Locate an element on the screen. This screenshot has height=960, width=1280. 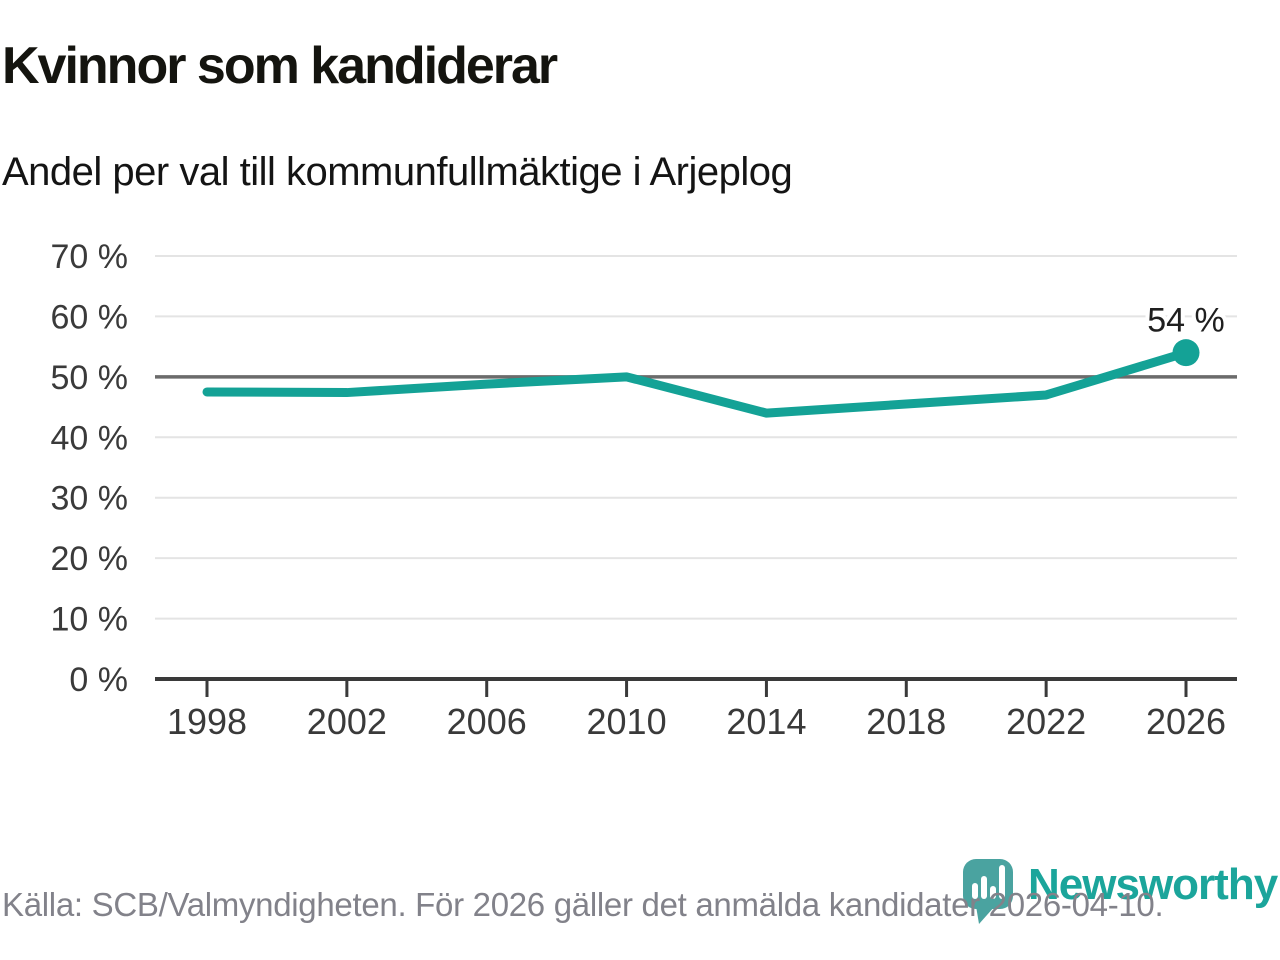
chart-title: Kvinnor som kandiderar is located at coordinates (280, 66).